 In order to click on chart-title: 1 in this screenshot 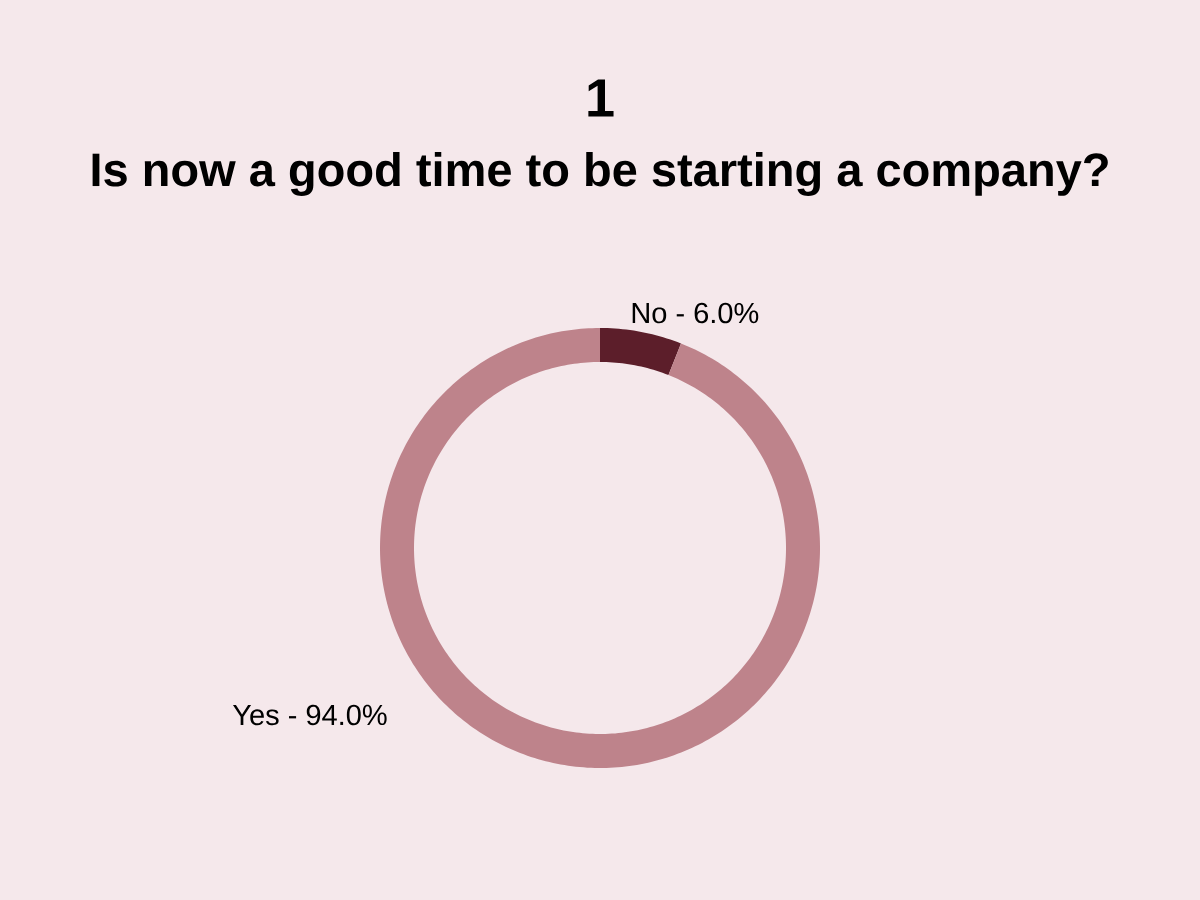, I will do `click(601, 98)`.